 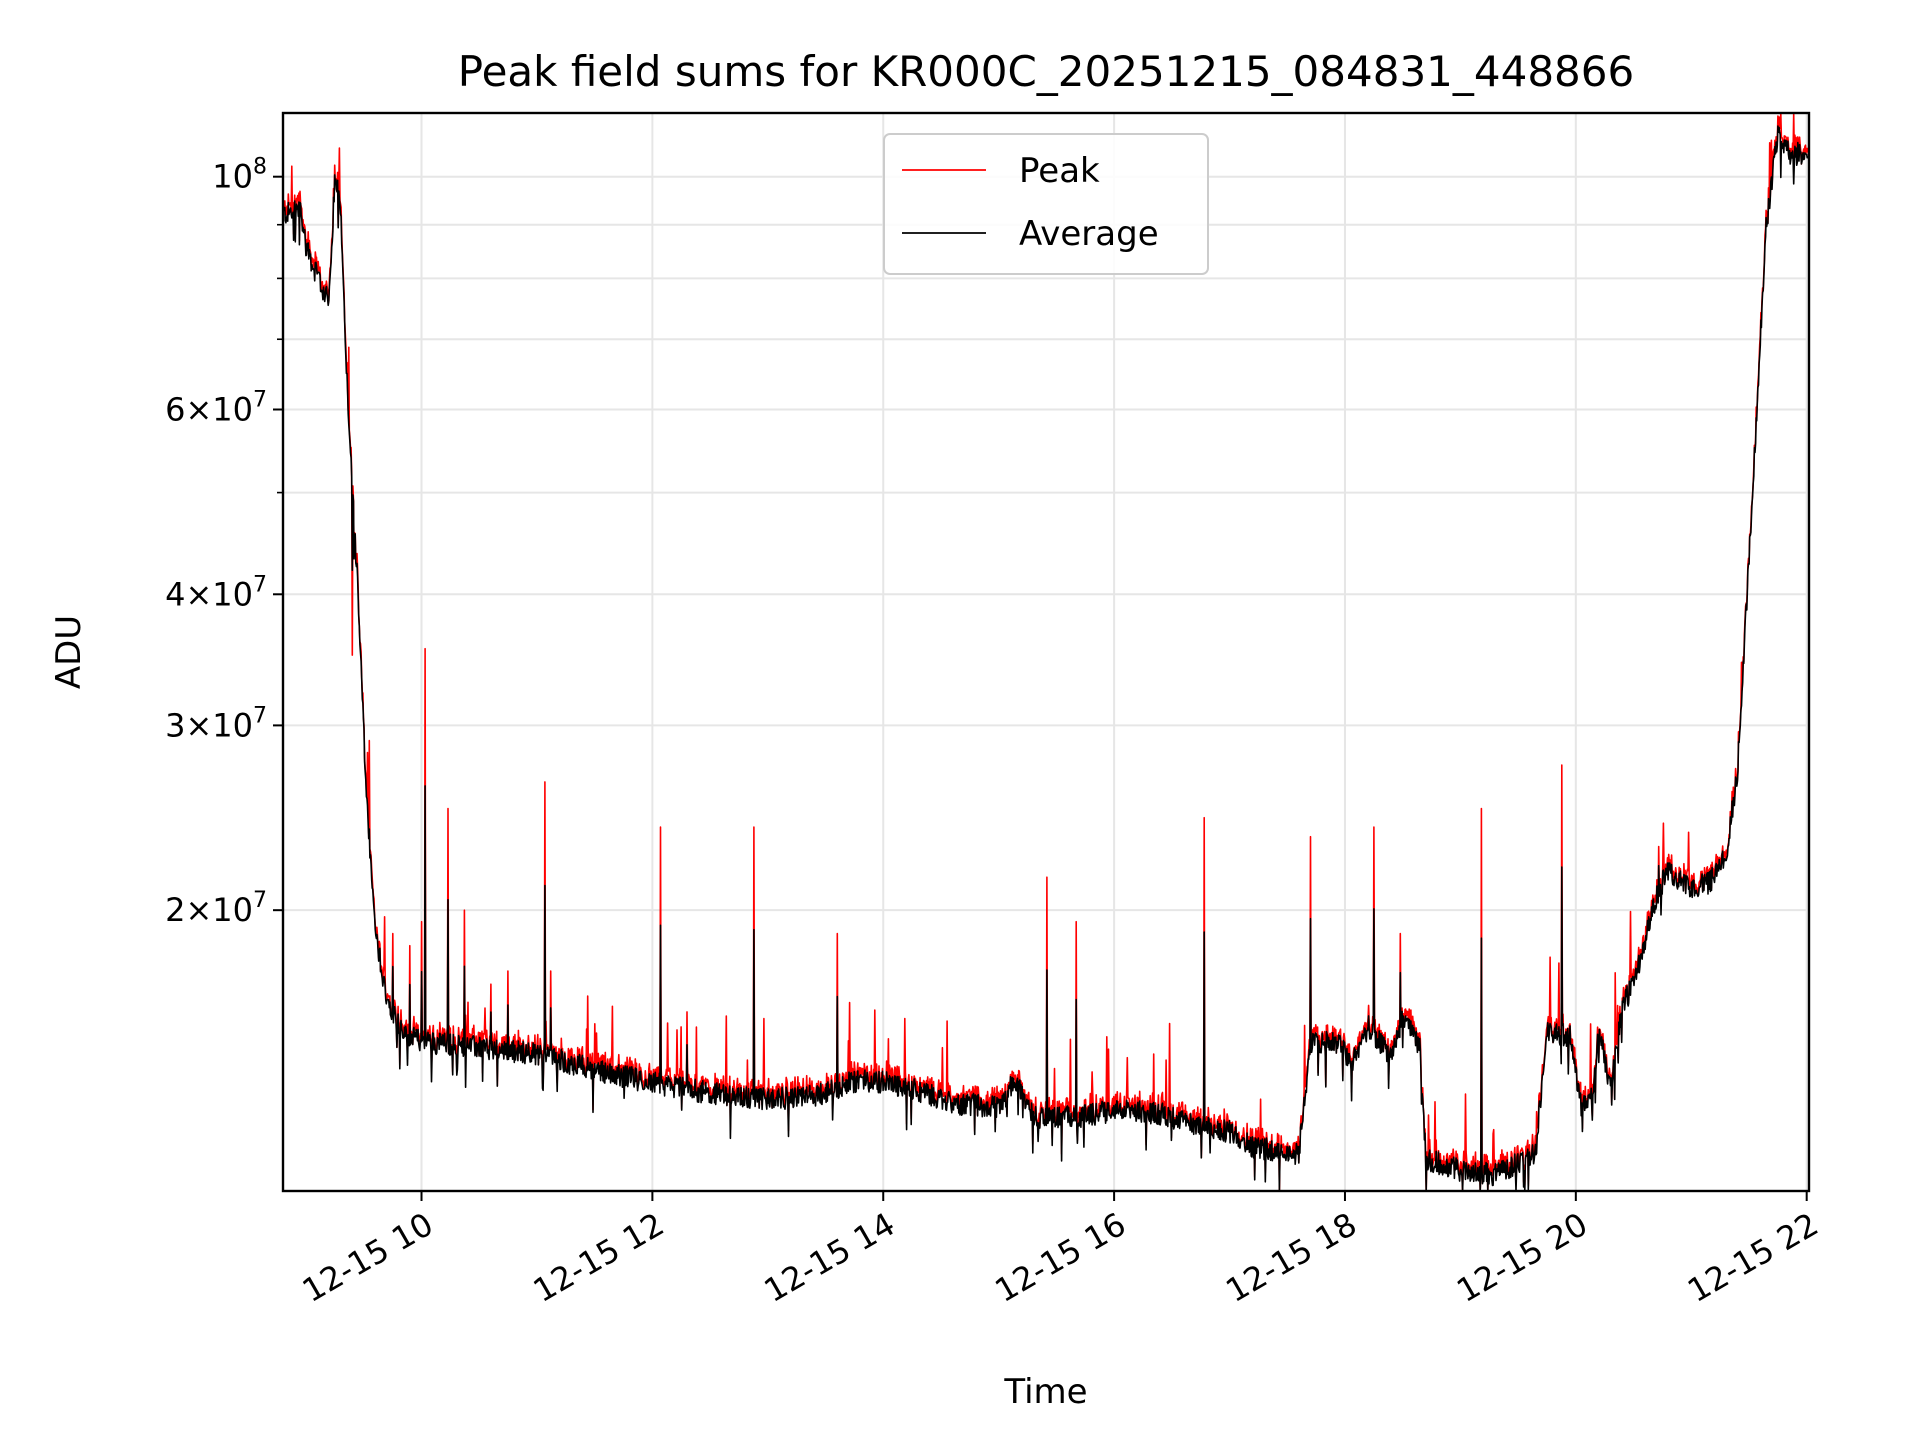 I want to click on y-tick-label: 2×107, so click(x=216, y=908).